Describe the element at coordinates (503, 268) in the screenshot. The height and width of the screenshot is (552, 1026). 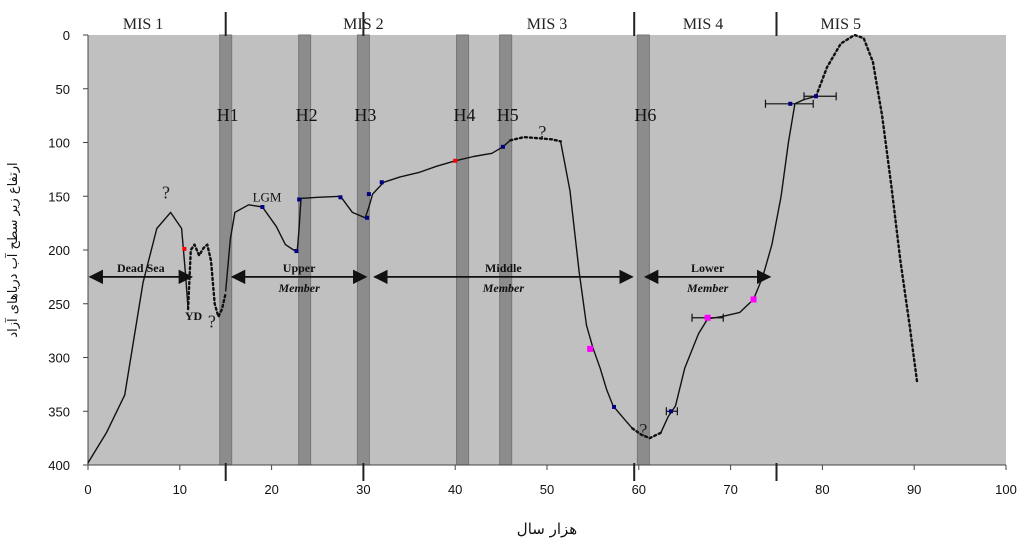
I see `member-label: Middle` at that location.